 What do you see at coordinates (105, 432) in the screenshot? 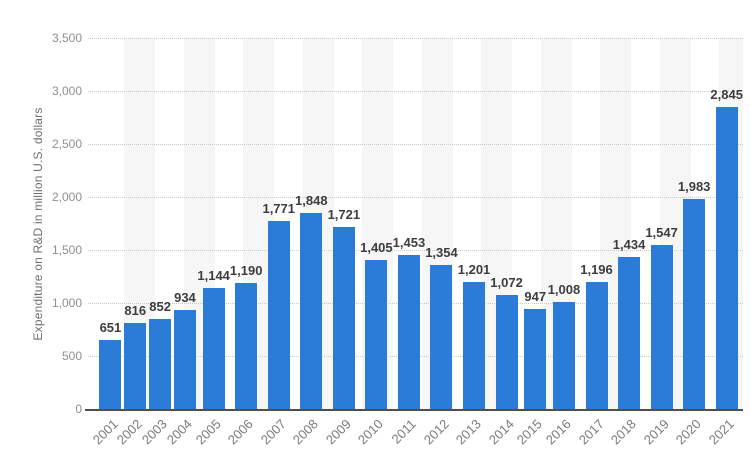
I see `x-axis-tick-label: 2001` at bounding box center [105, 432].